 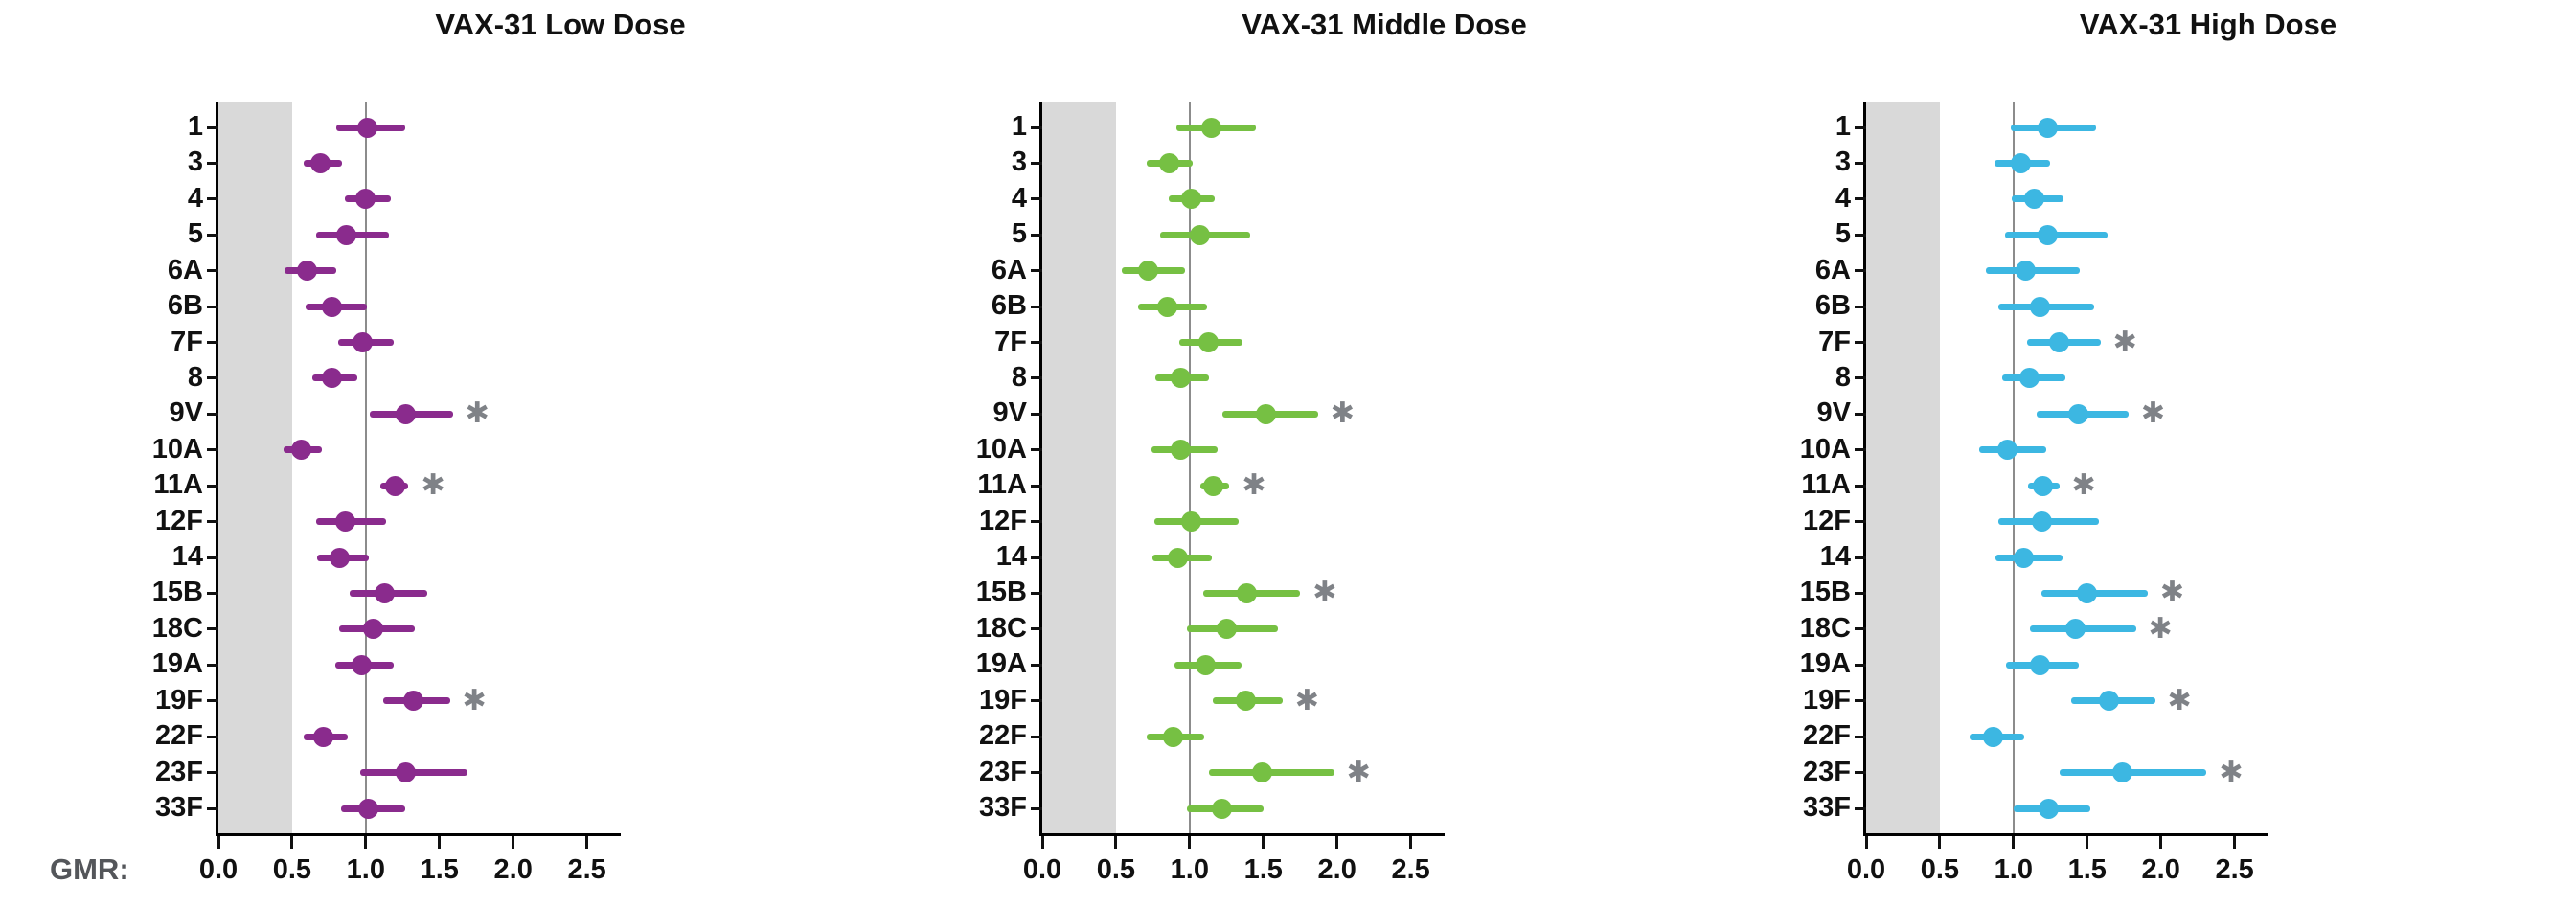 What do you see at coordinates (561, 24) in the screenshot?
I see `panel-title-low-dose: VAX-31 Low Dose` at bounding box center [561, 24].